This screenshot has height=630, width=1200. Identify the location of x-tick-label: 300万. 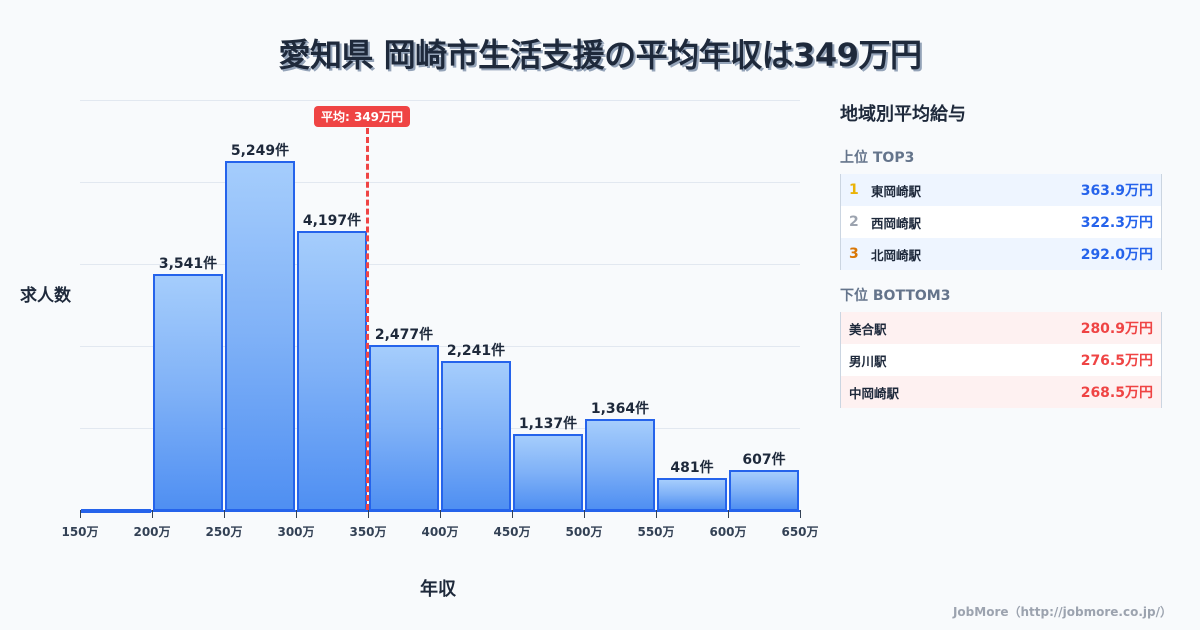
(296, 532).